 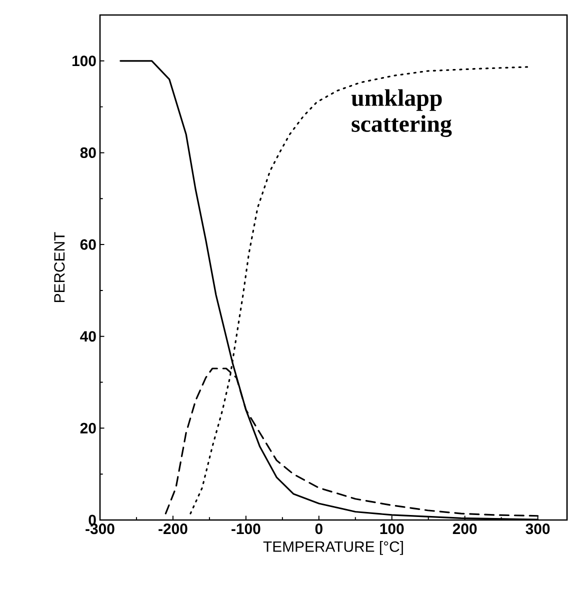 What do you see at coordinates (59, 267) in the screenshot?
I see `y-axis-title: PERCENT` at bounding box center [59, 267].